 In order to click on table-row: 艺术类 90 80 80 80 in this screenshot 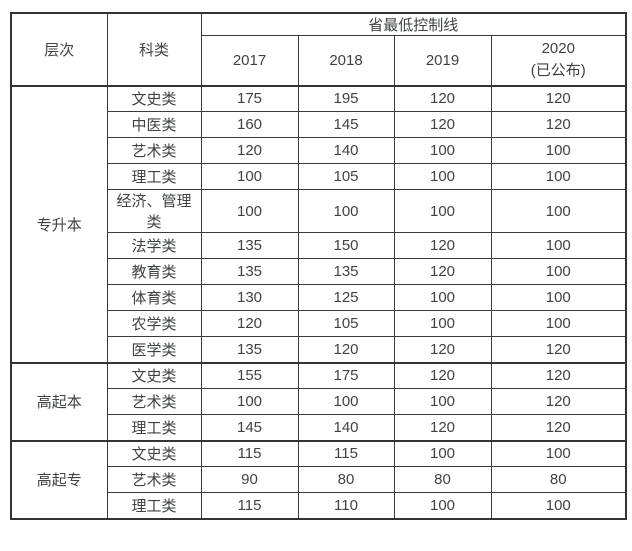, I will do `click(319, 479)`.